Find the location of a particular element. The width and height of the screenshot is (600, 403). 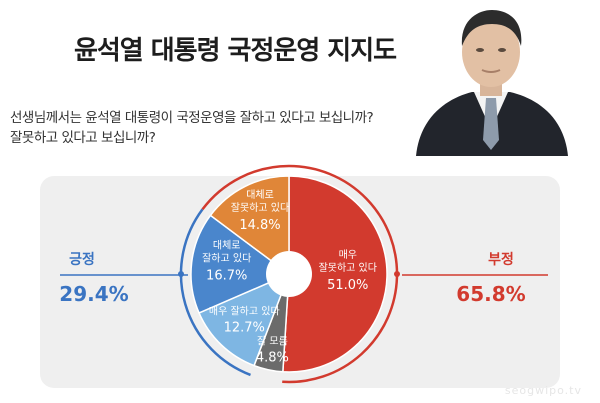

watermark: seogwipo.tv is located at coordinates (543, 390).